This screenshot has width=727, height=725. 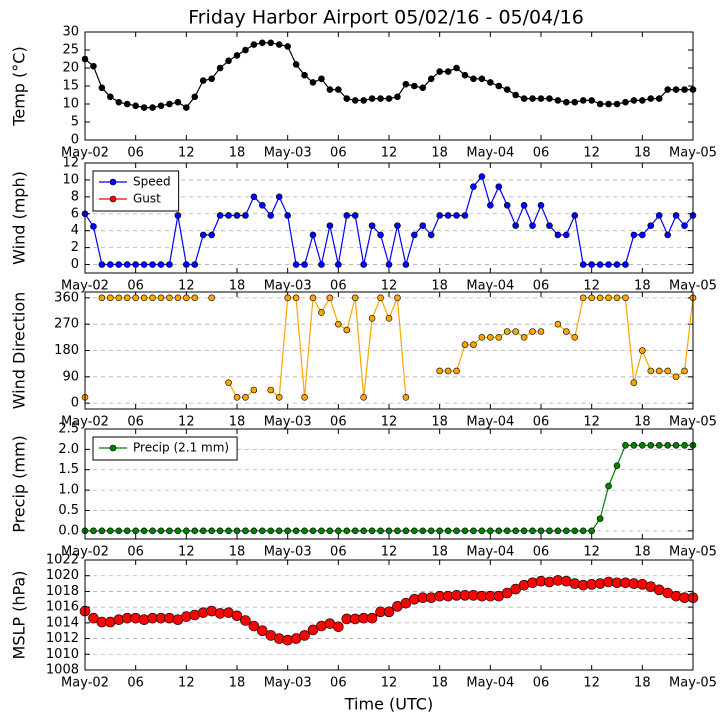 What do you see at coordinates (66, 350) in the screenshot?
I see `y-tick-label: 180` at bounding box center [66, 350].